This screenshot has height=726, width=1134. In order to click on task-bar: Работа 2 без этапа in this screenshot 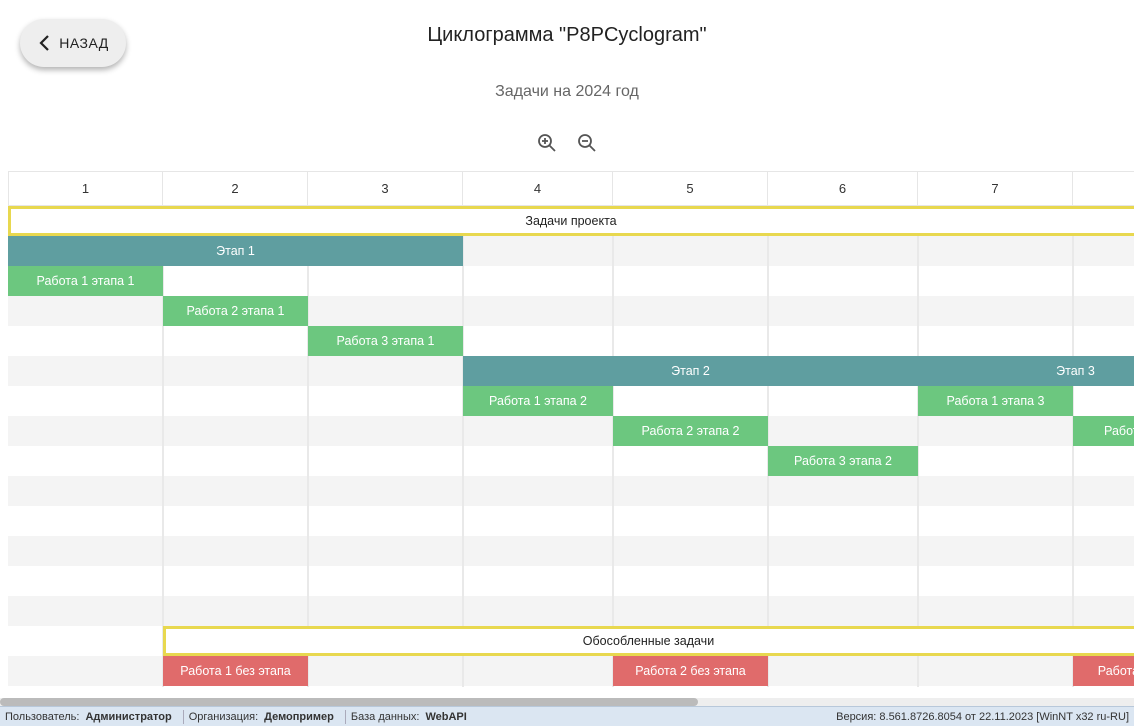, I will do `click(690, 671)`.